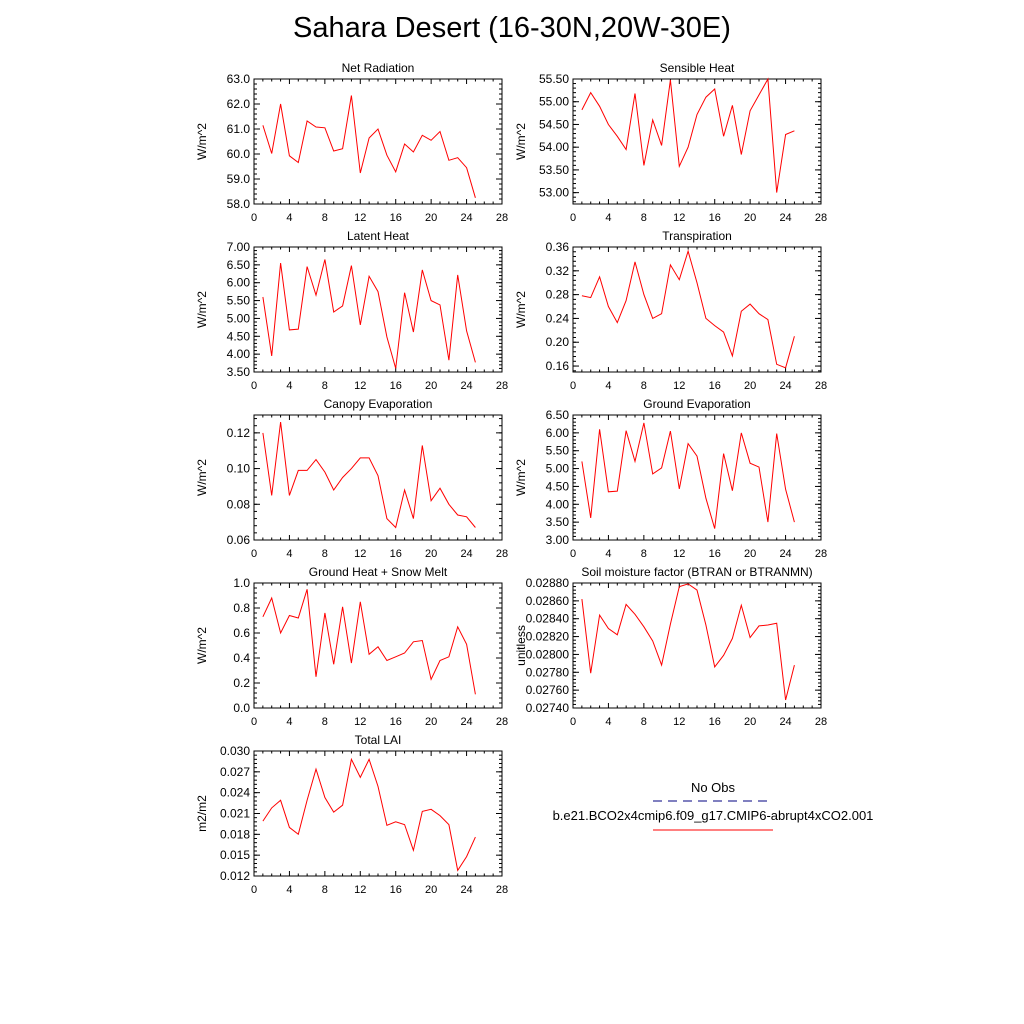  What do you see at coordinates (241, 658) in the screenshot?
I see `y-tick-label: 0.4` at bounding box center [241, 658].